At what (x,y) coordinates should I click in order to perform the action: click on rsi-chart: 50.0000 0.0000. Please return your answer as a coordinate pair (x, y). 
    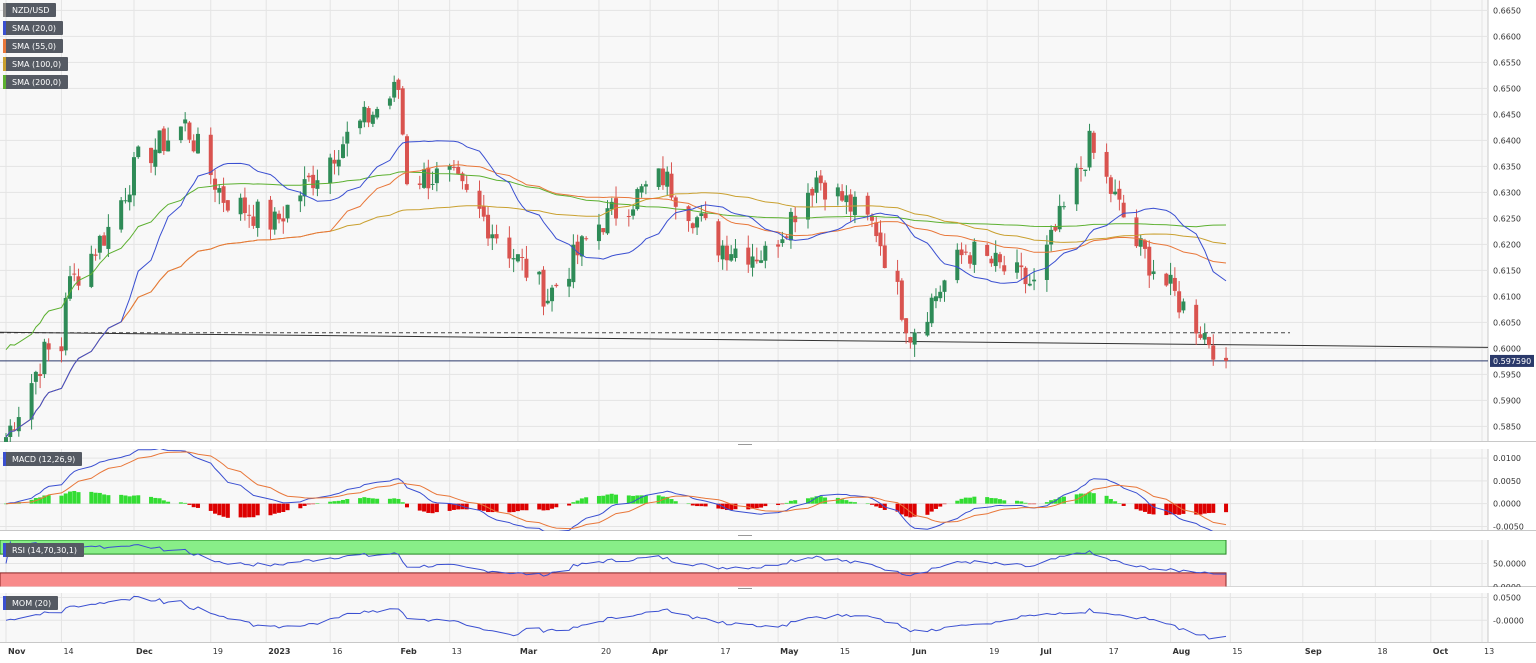
    Looking at the image, I should click on (768, 565).